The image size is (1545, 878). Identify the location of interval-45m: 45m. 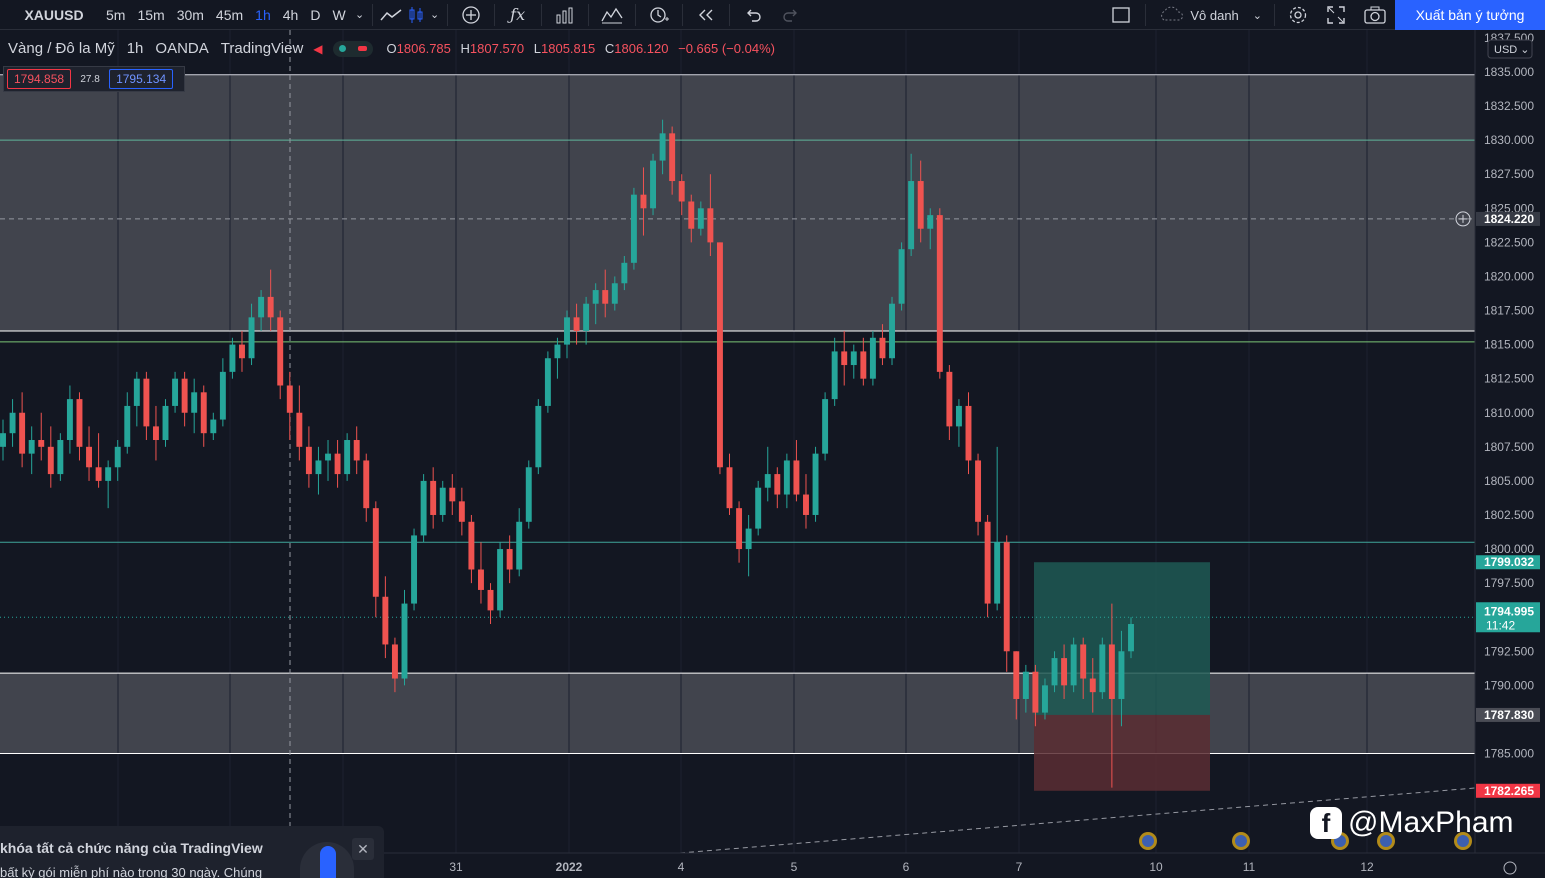
(229, 14).